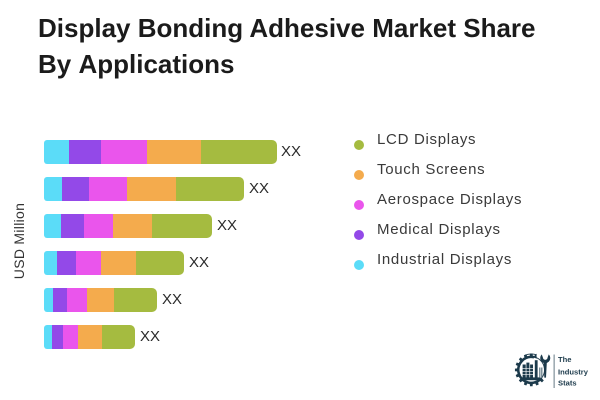 The width and height of the screenshot is (600, 400). Describe the element at coordinates (567, 383) in the screenshot. I see `svg-text: Stats` at that location.